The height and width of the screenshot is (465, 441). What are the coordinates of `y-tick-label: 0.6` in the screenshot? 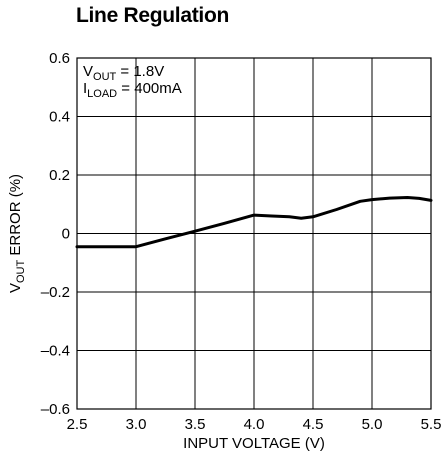 It's located at (59, 58).